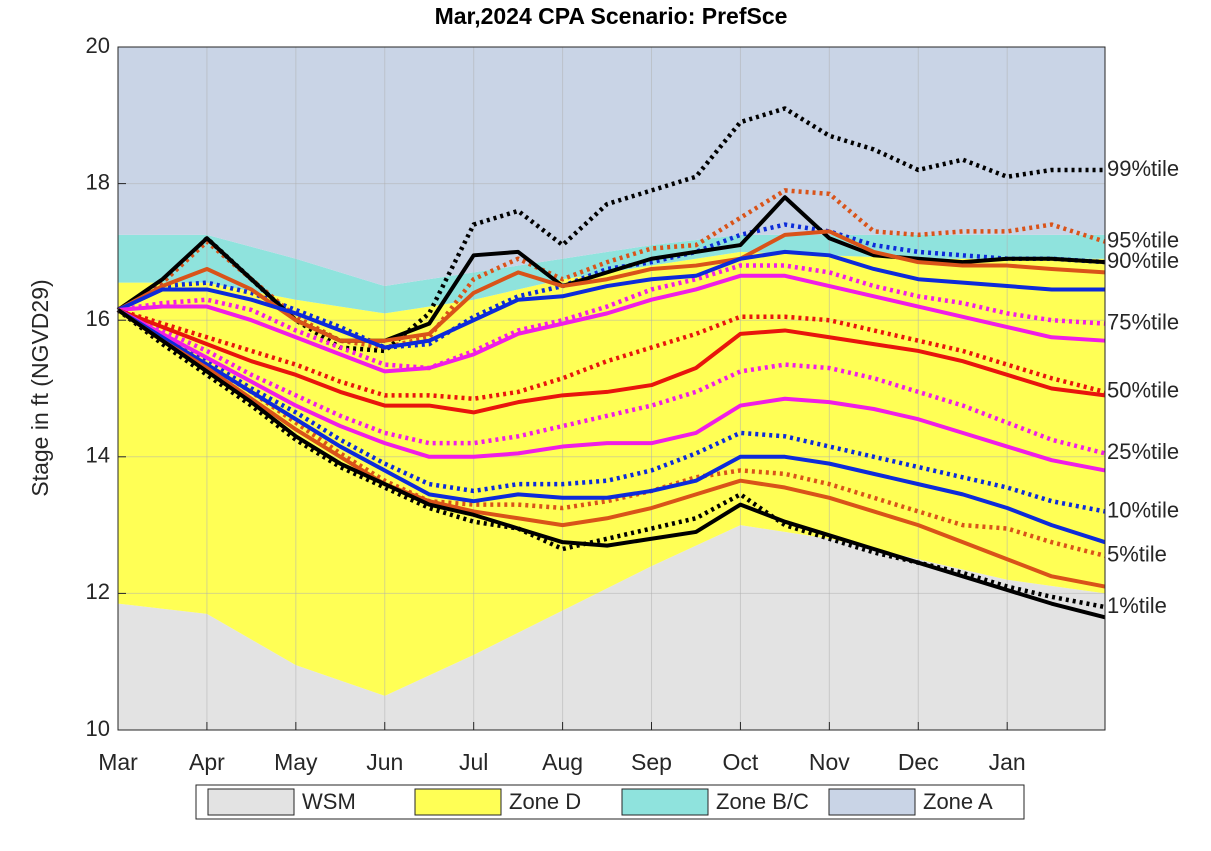  I want to click on percentile-label: 25%tile, so click(1143, 451).